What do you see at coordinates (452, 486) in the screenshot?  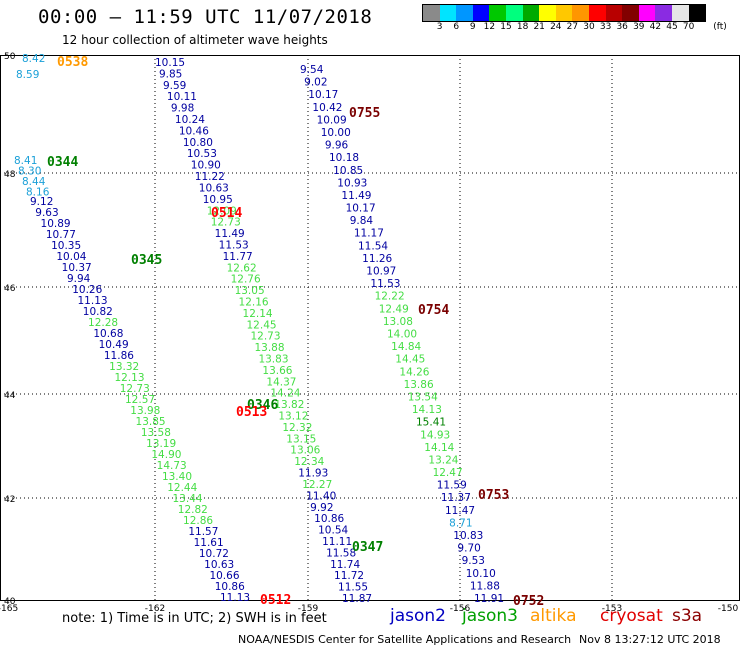 I see `wave-height-label: 11.59` at bounding box center [452, 486].